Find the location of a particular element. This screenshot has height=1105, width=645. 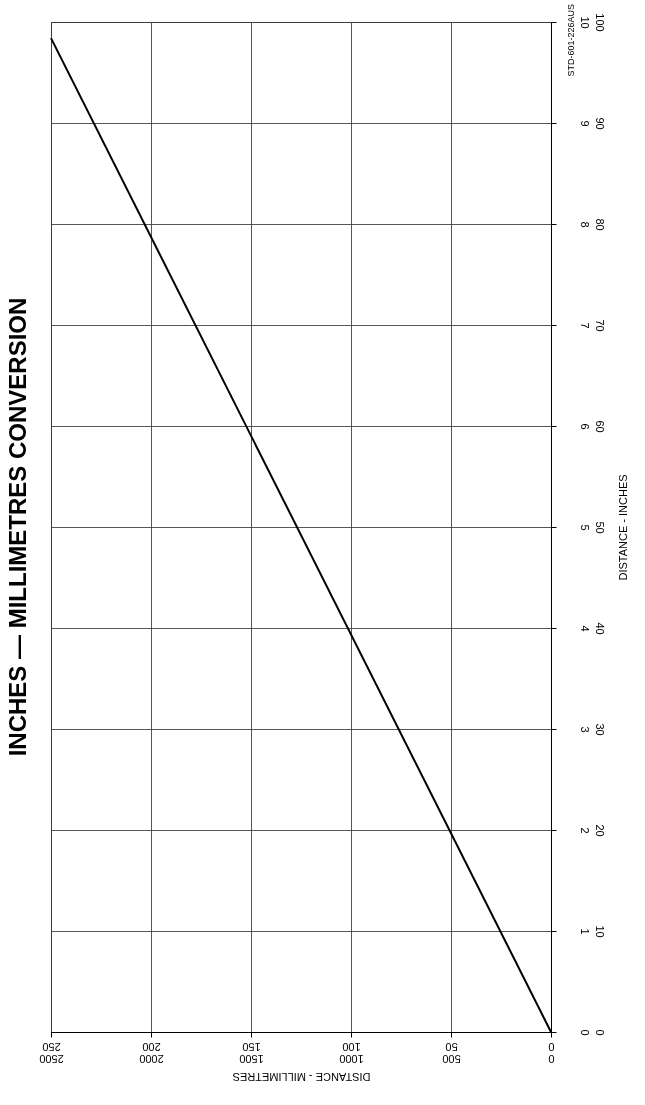

text: INCHES — MILLIMETRES CONVERSION is located at coordinates (17, 527).